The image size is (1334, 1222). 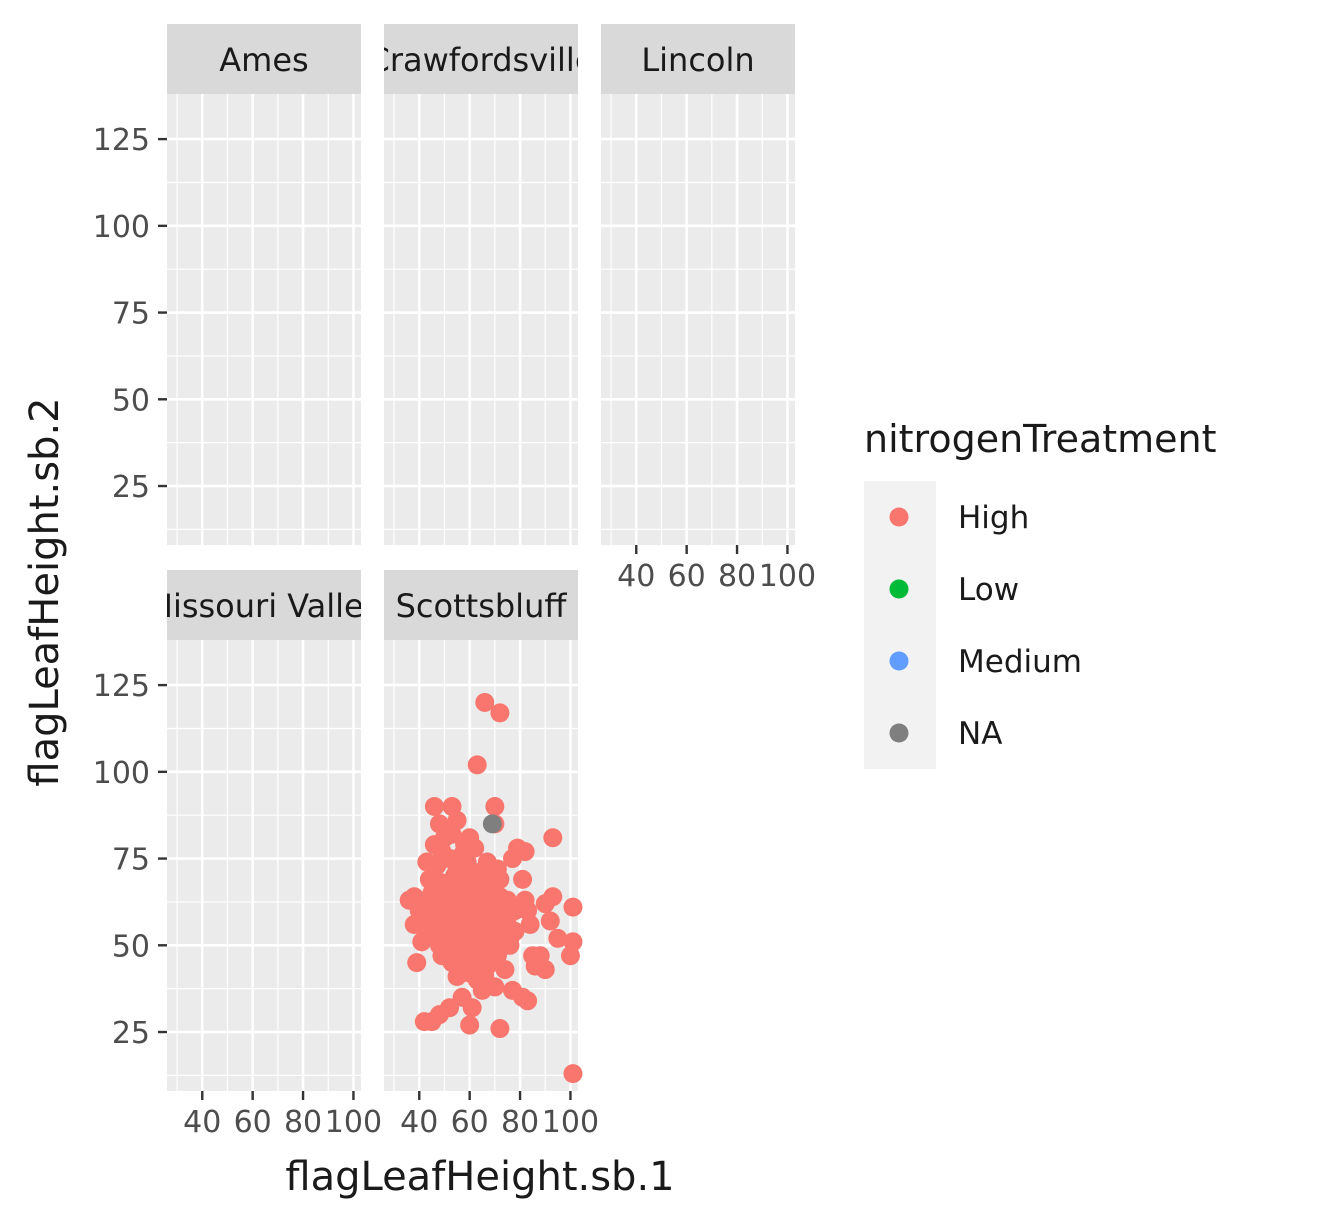 What do you see at coordinates (900, 625) in the screenshot?
I see `legend-key-background` at bounding box center [900, 625].